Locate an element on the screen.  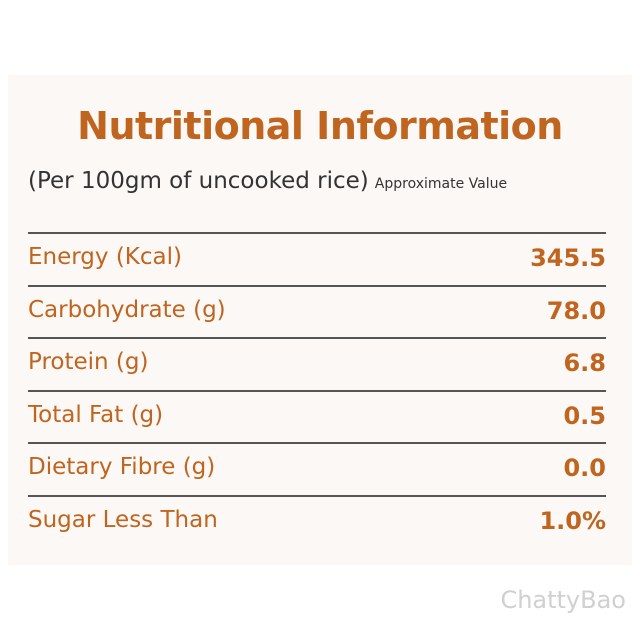
table-row: Total Fat (g) 0.5 is located at coordinates (317, 418).